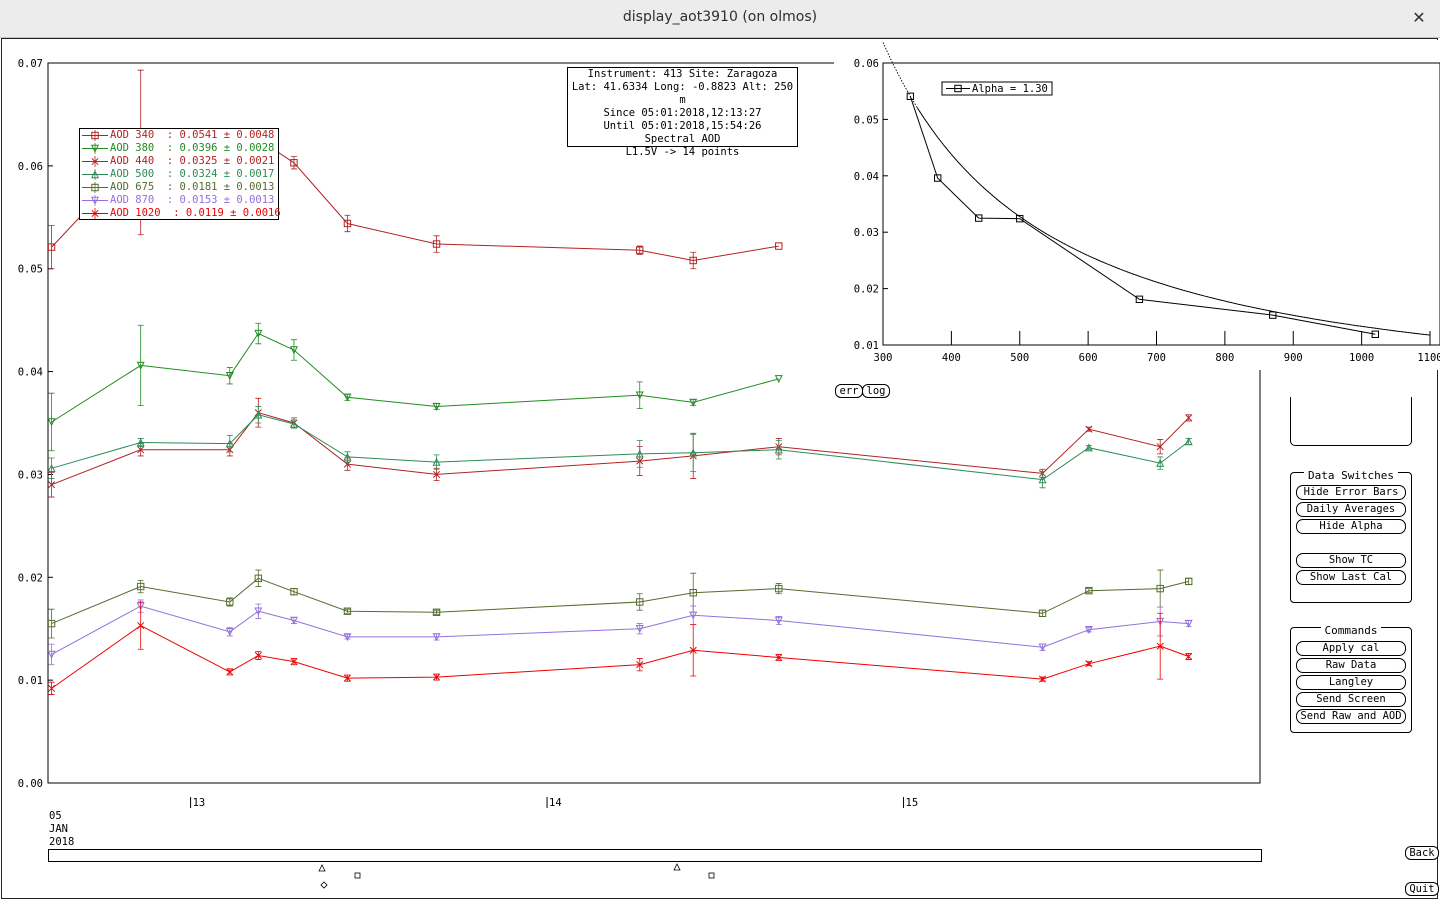 This screenshot has height=900, width=1440. Describe the element at coordinates (1351, 665) in the screenshot. I see `raw-data-button: Raw Data` at that location.